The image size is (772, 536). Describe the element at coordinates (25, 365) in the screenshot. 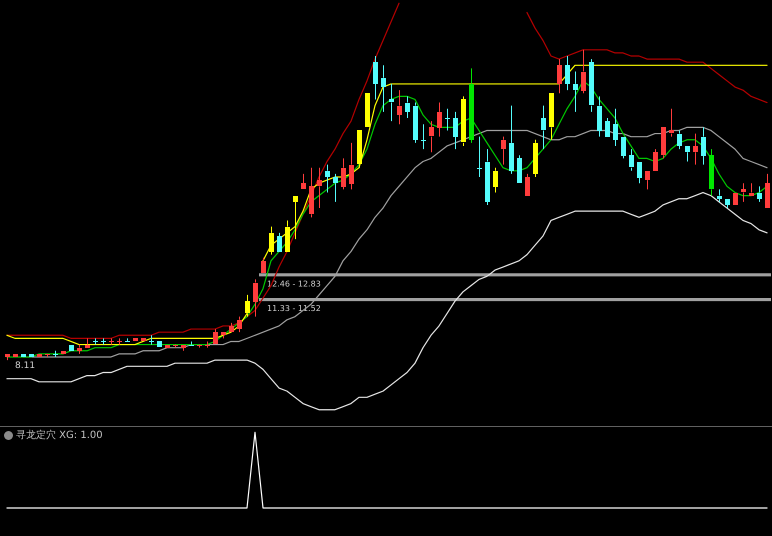

I see `text: 8.11` at that location.